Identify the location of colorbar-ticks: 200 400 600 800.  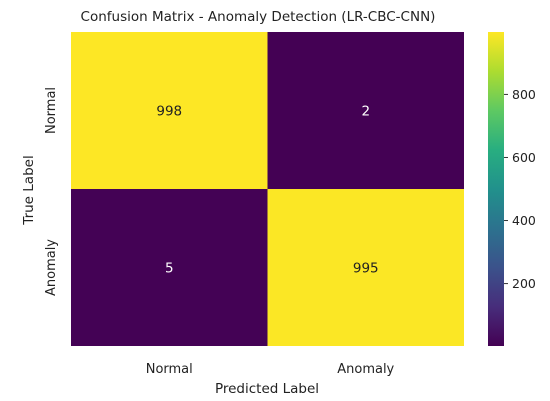
(520, 189).